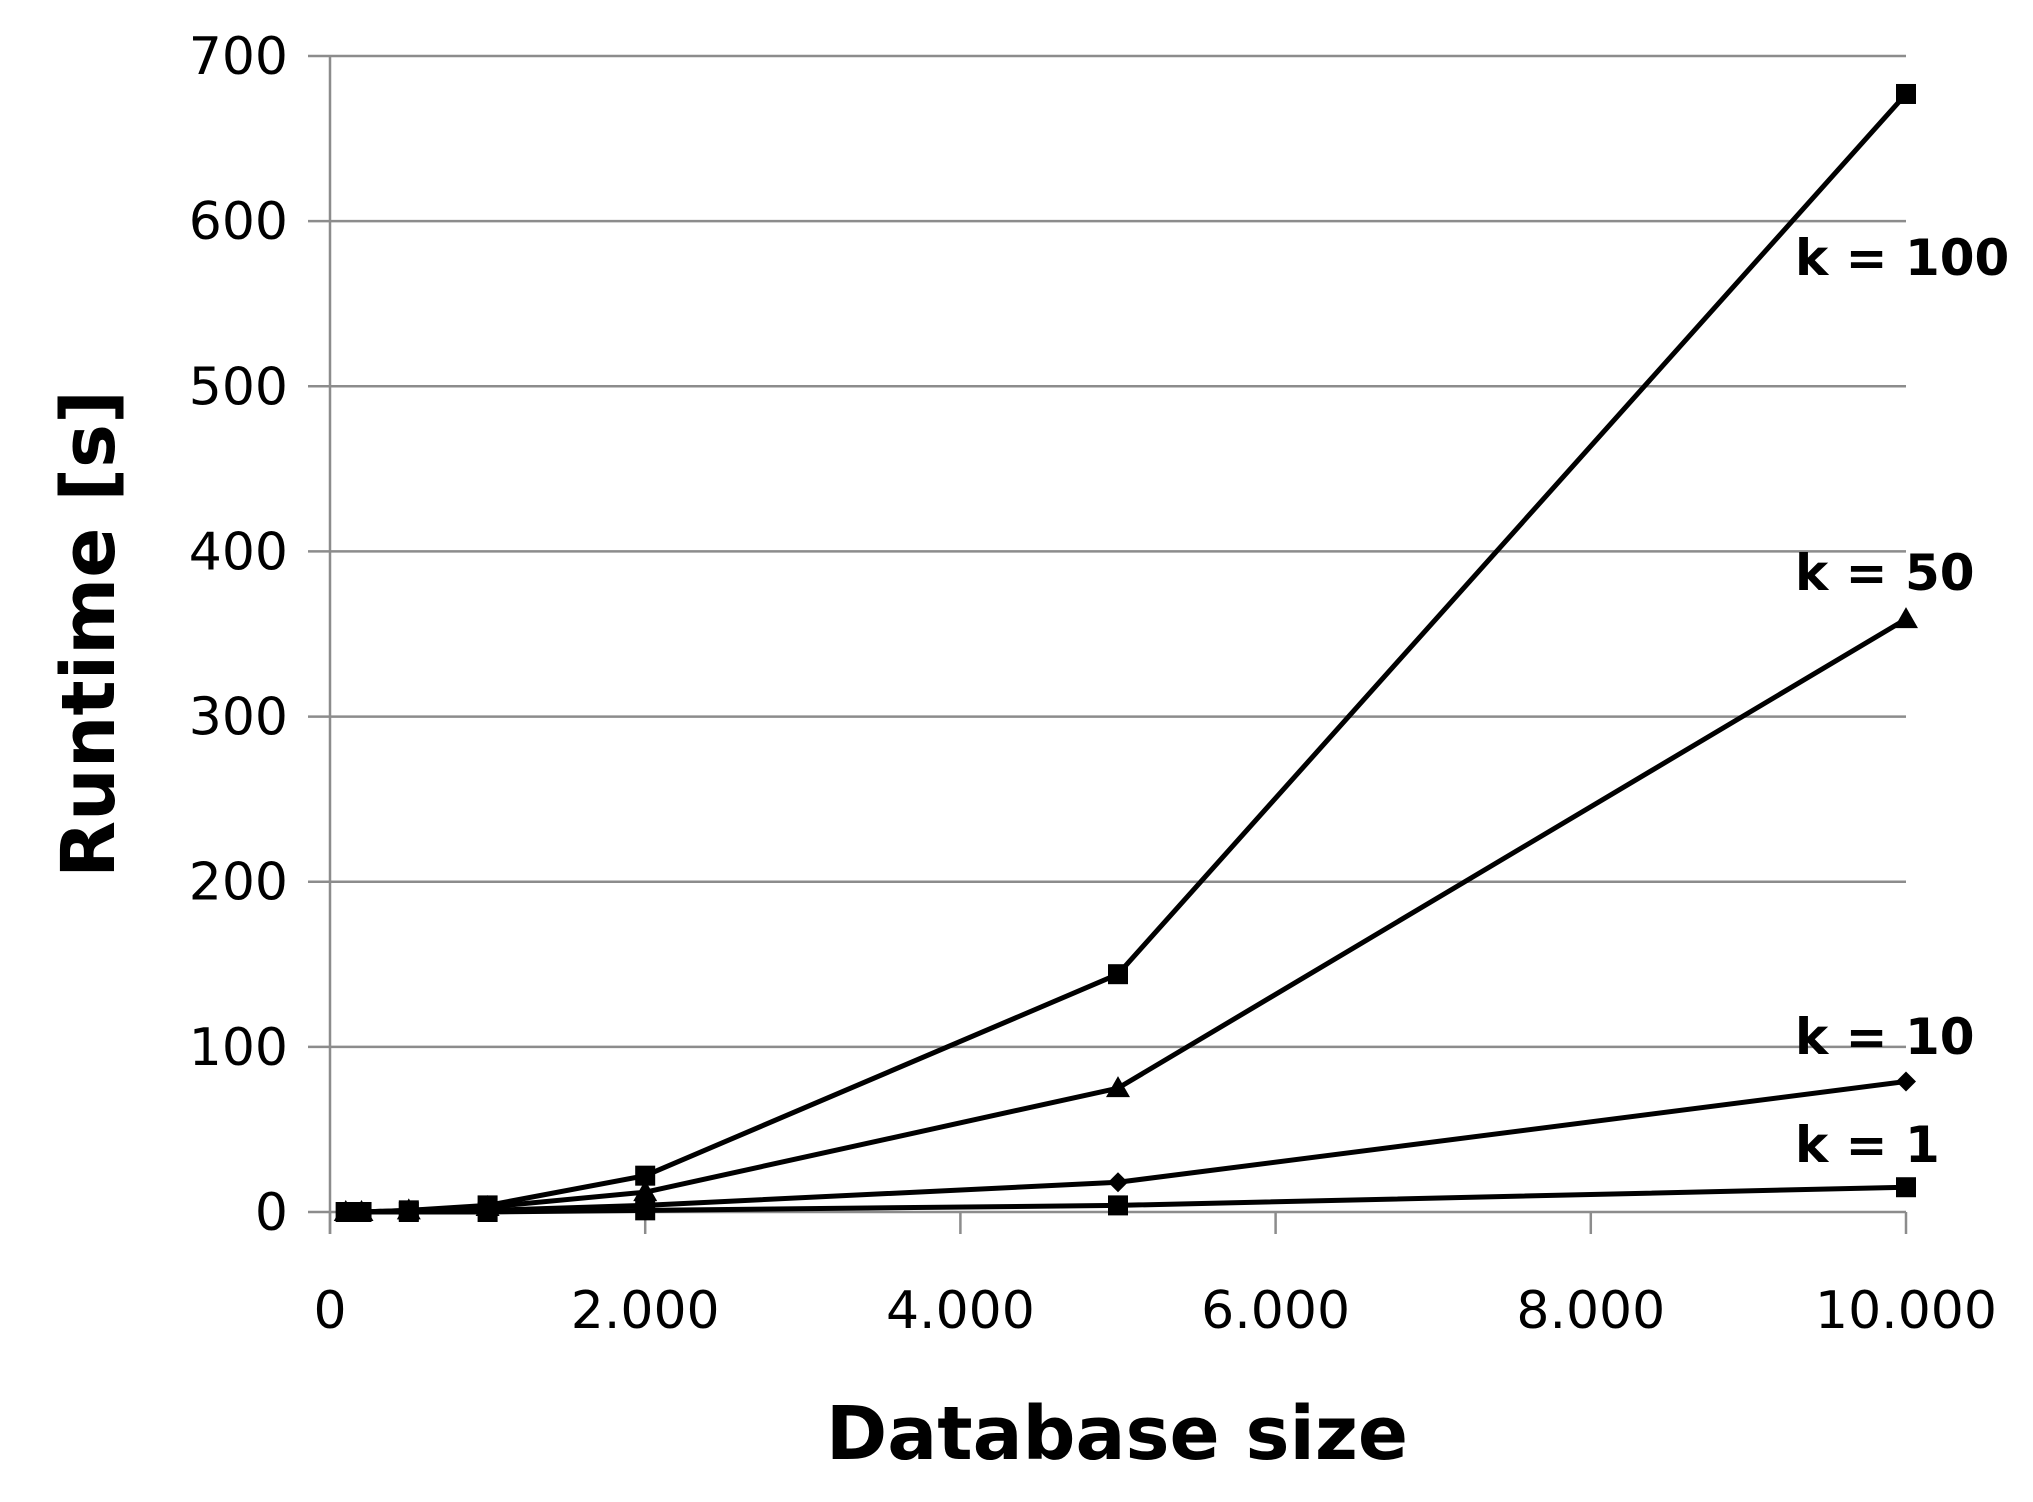 This screenshot has height=1502, width=2033. I want to click on series-label: k = 100, so click(1902, 258).